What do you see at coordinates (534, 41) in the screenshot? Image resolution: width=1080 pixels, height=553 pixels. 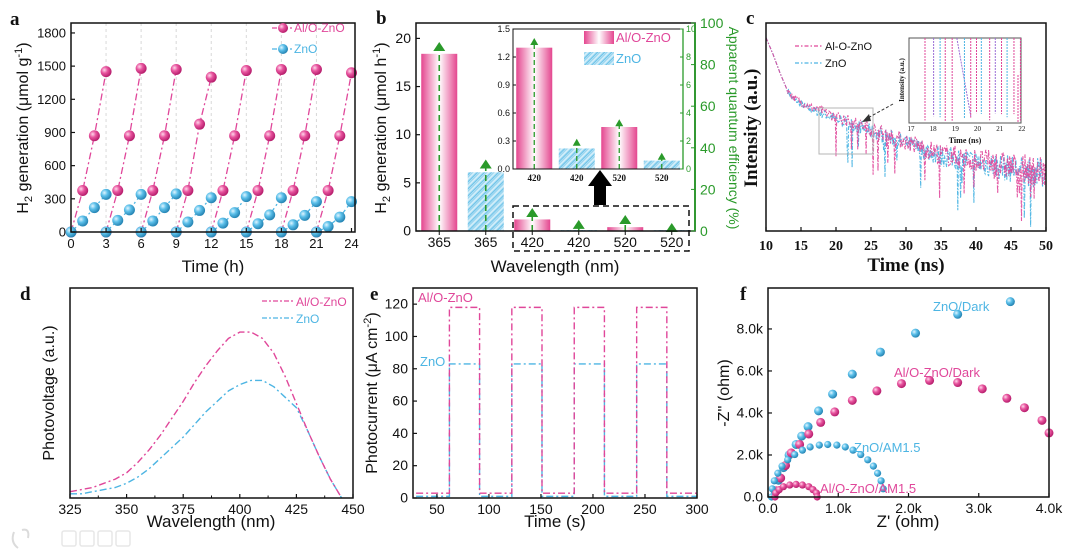 I see `inset-aqe-marker` at bounding box center [534, 41].